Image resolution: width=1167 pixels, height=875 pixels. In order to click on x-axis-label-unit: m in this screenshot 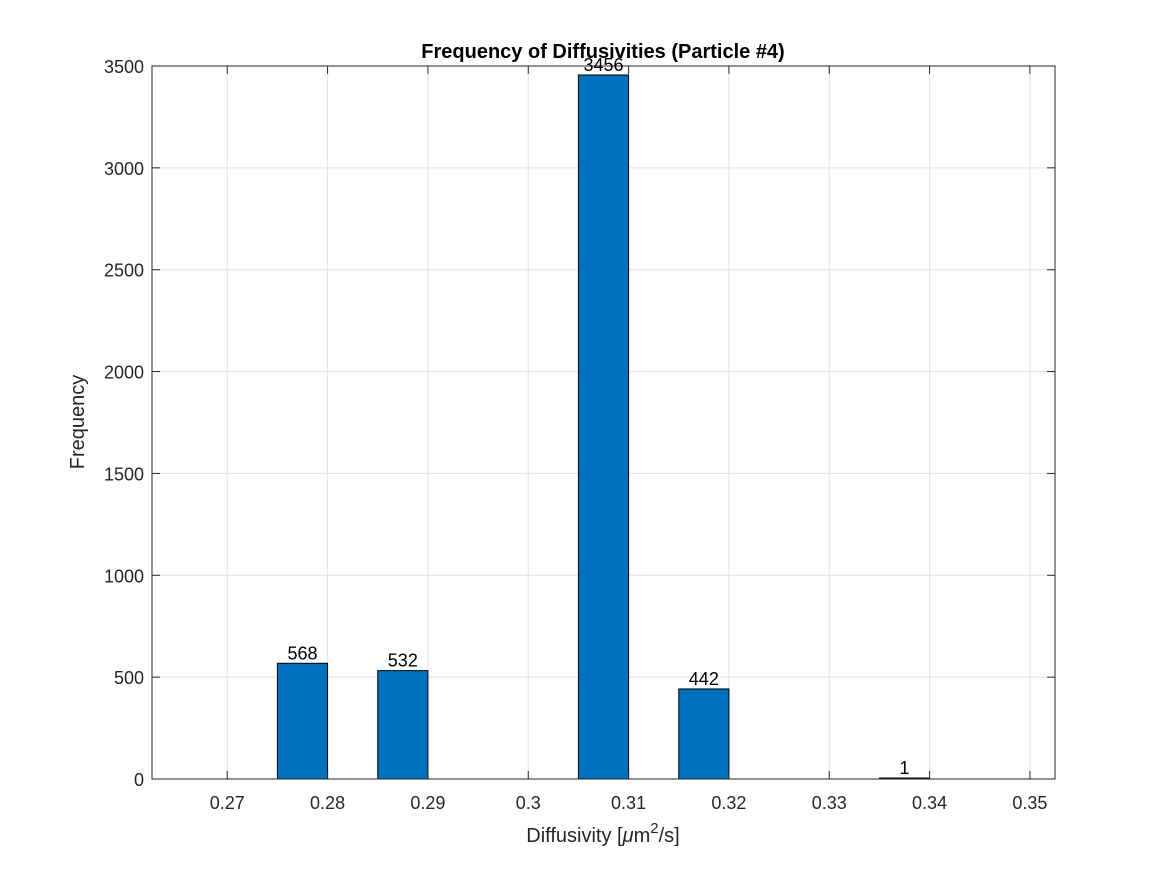, I will do `click(642, 836)`.